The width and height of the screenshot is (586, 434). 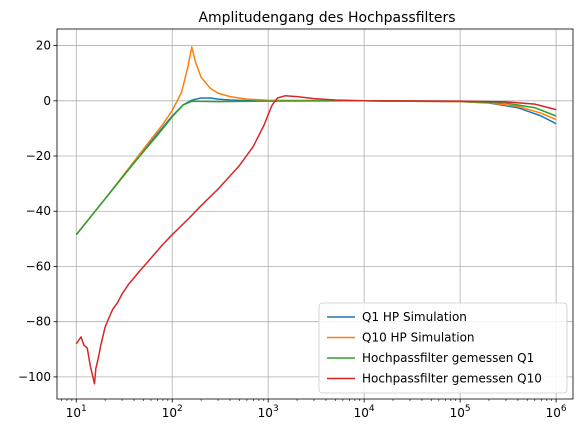 I want to click on x-tick-label: 10³, so click(x=268, y=412).